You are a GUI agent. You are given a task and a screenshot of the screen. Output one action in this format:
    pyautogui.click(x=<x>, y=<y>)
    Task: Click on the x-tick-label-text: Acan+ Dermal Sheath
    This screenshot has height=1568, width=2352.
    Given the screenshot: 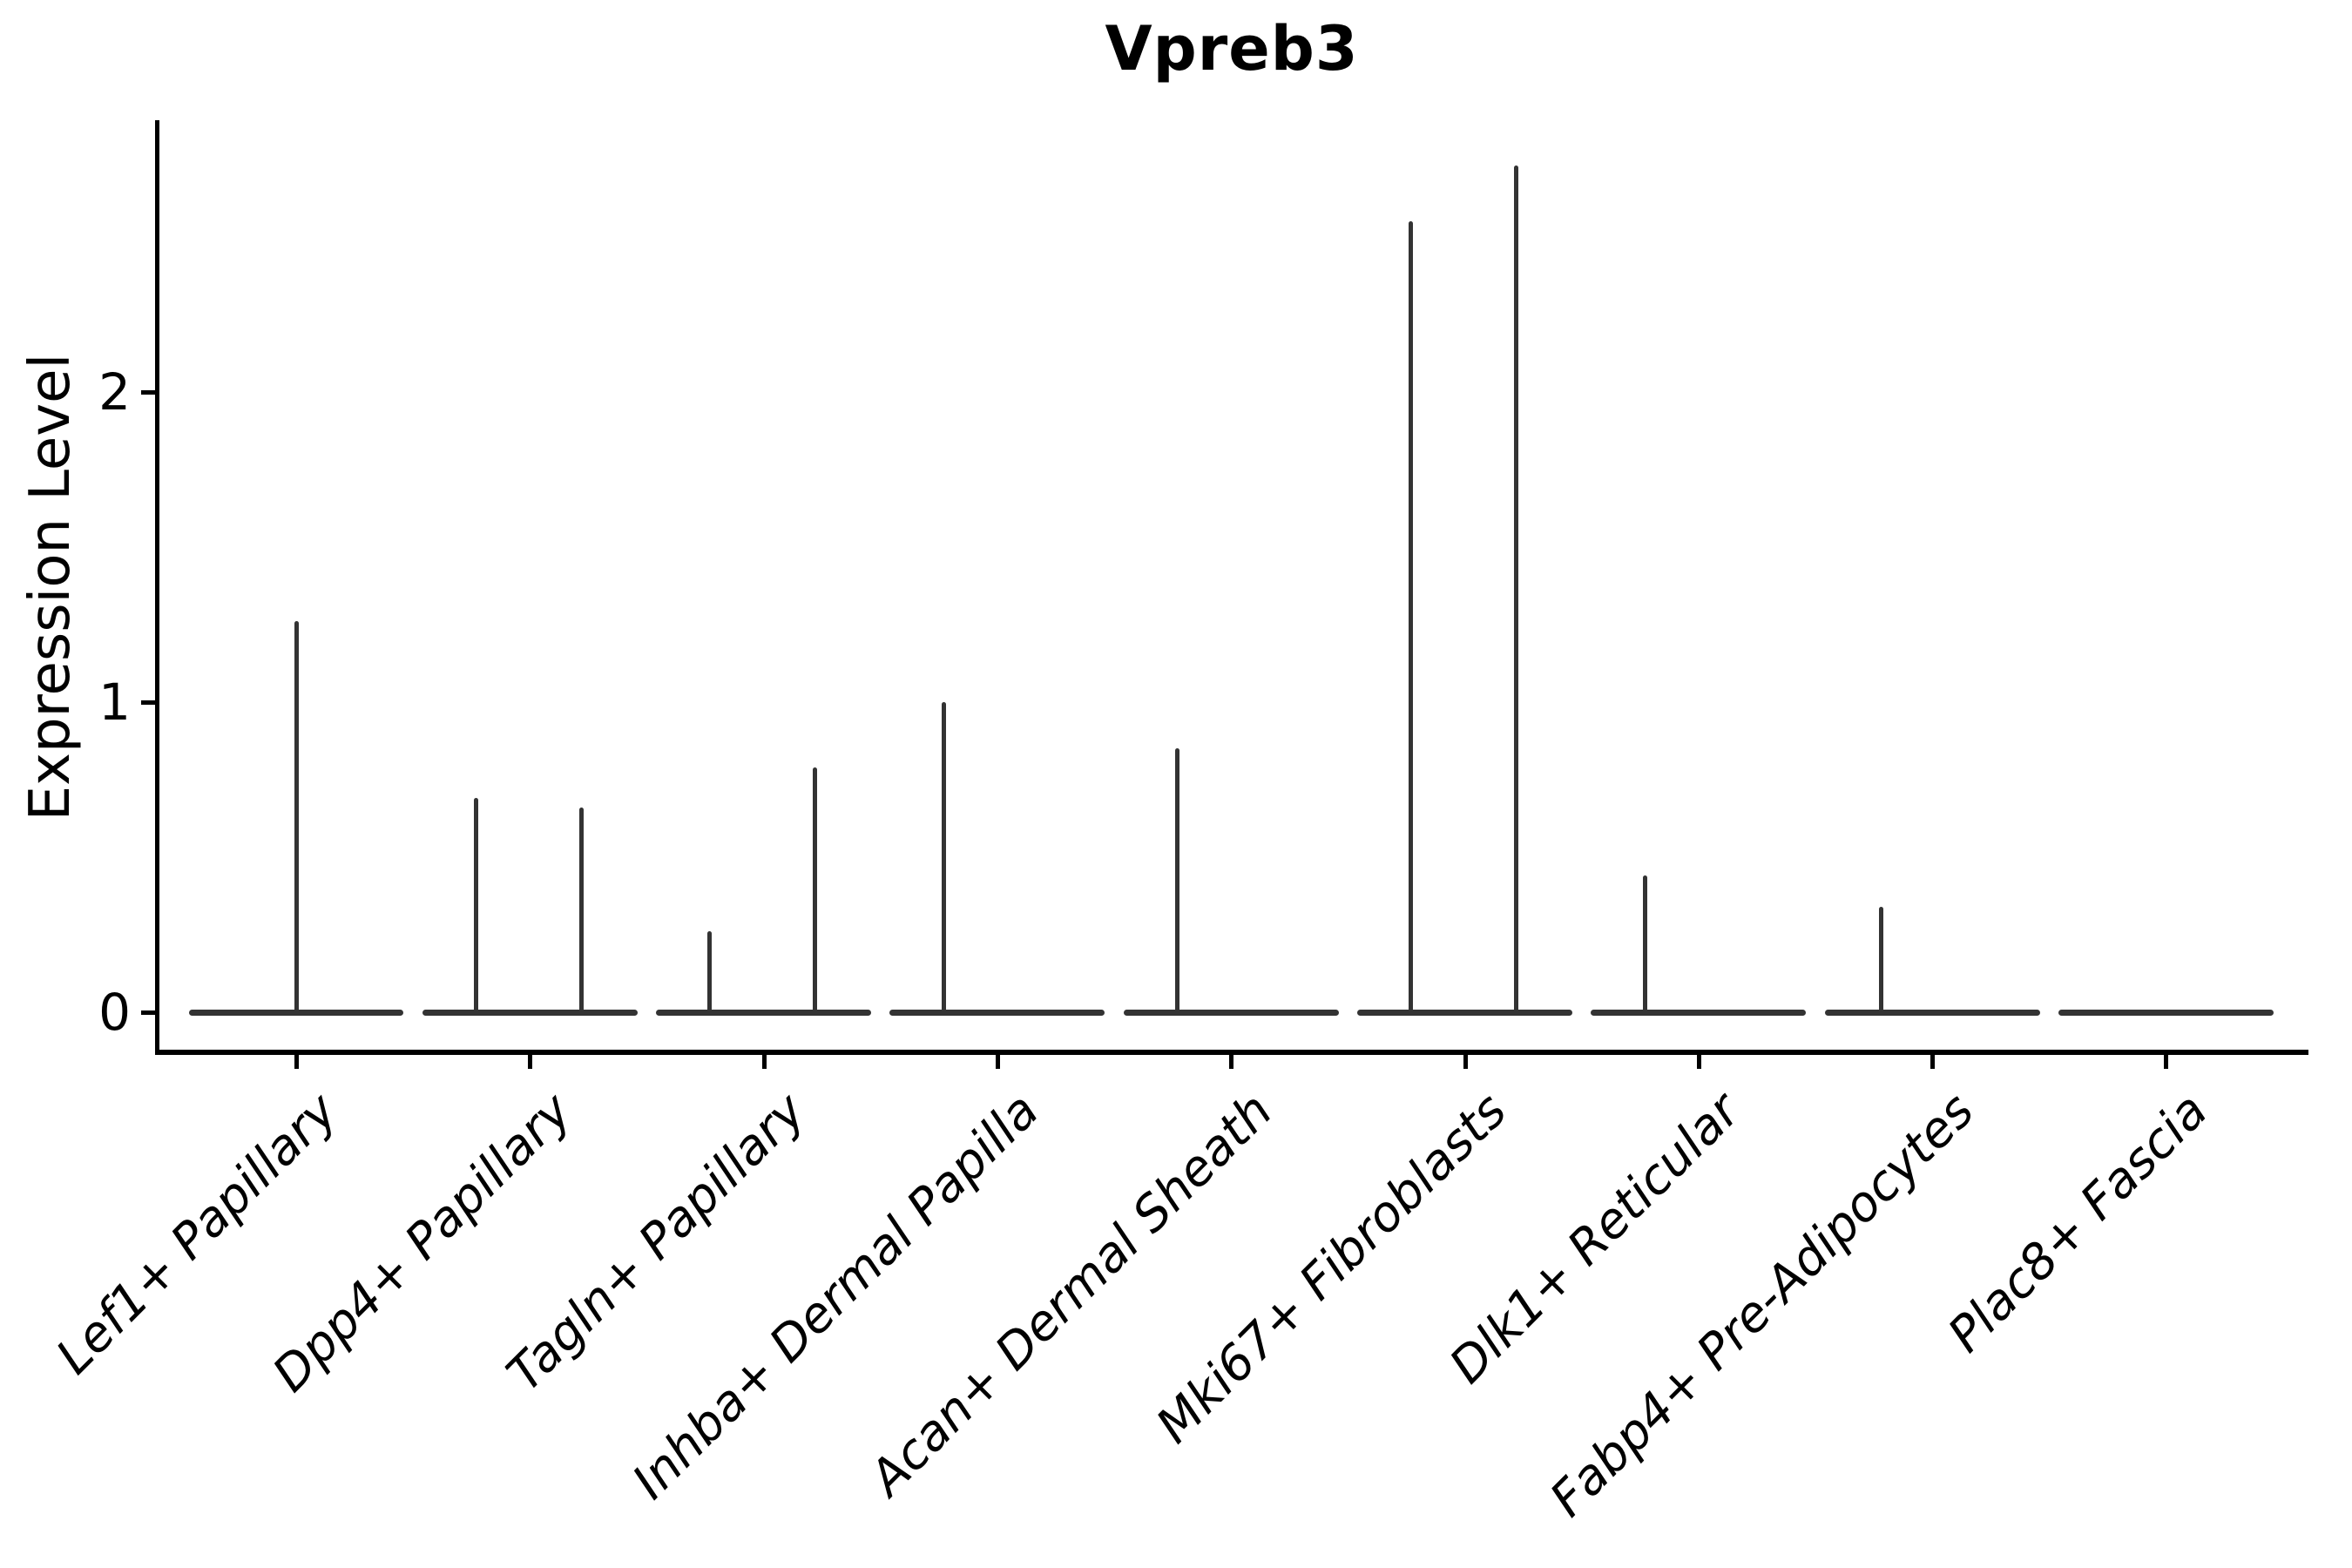 What is the action you would take?
    pyautogui.click(x=1071, y=1294)
    